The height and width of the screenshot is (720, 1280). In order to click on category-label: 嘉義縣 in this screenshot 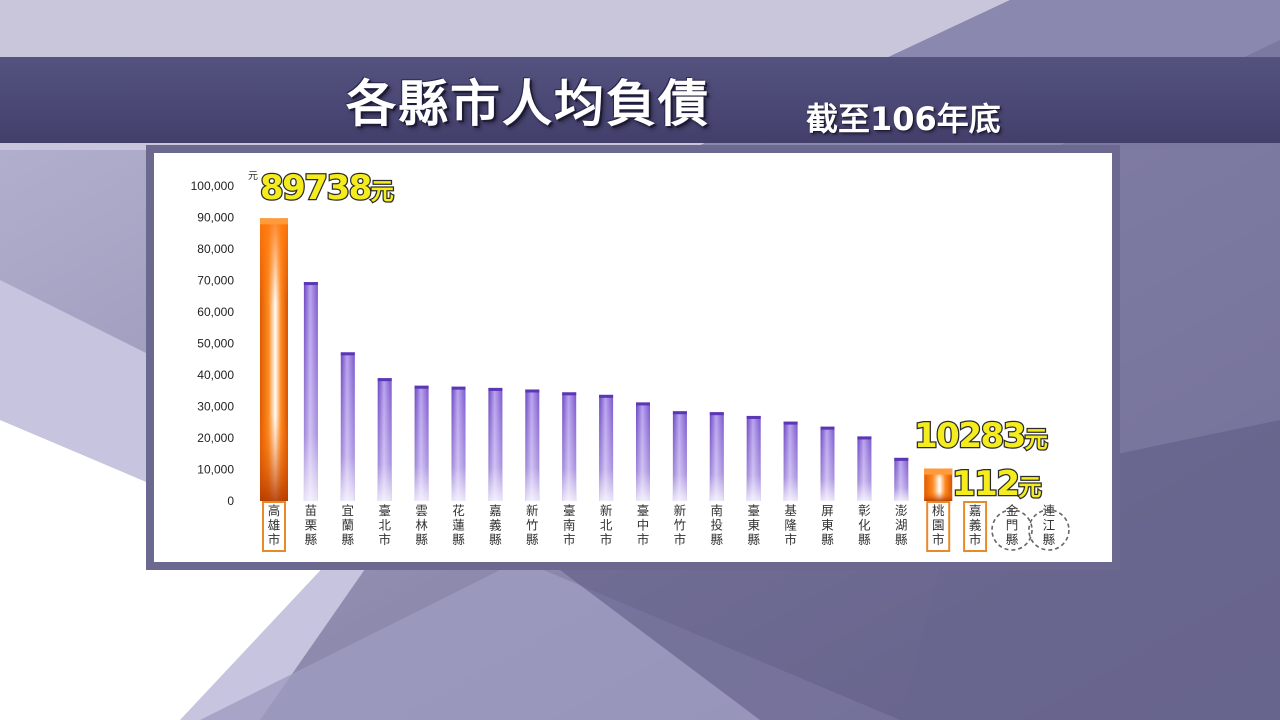, I will do `click(495, 525)`.